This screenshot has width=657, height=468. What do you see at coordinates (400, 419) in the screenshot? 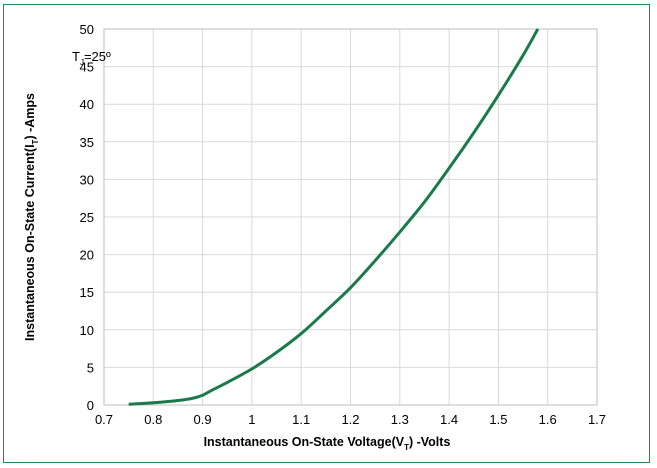
I see `x-tick-label: 1.3` at bounding box center [400, 419].